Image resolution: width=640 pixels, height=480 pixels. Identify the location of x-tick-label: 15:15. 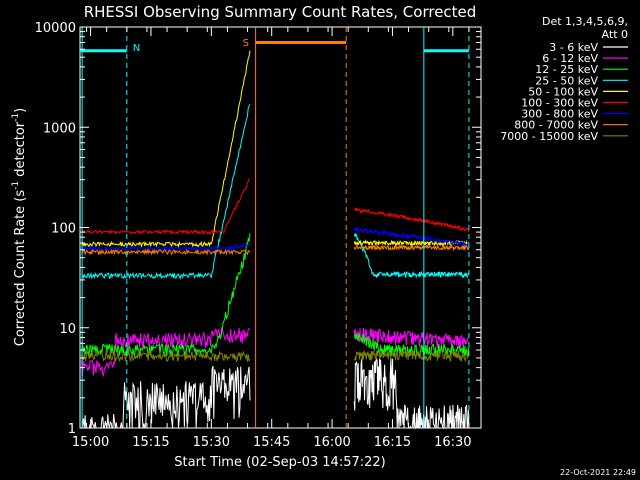
(150, 442).